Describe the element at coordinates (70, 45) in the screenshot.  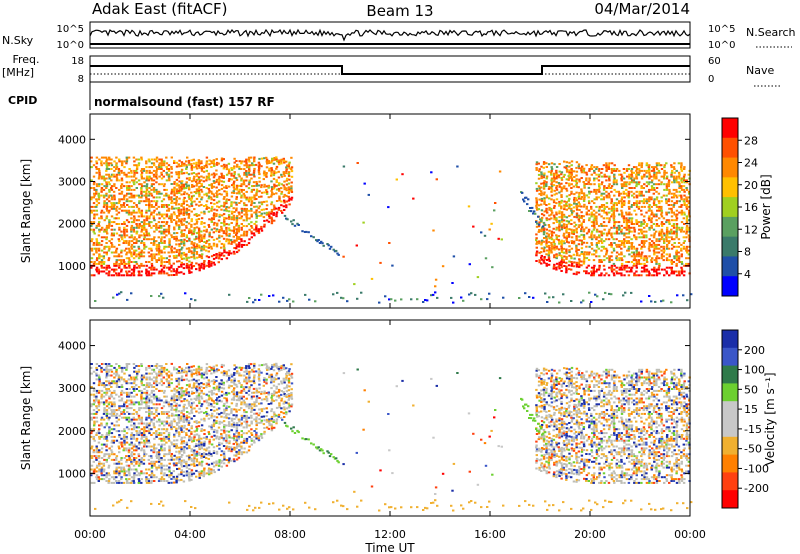
I see `nsky-tick-bottom: 10^0` at that location.